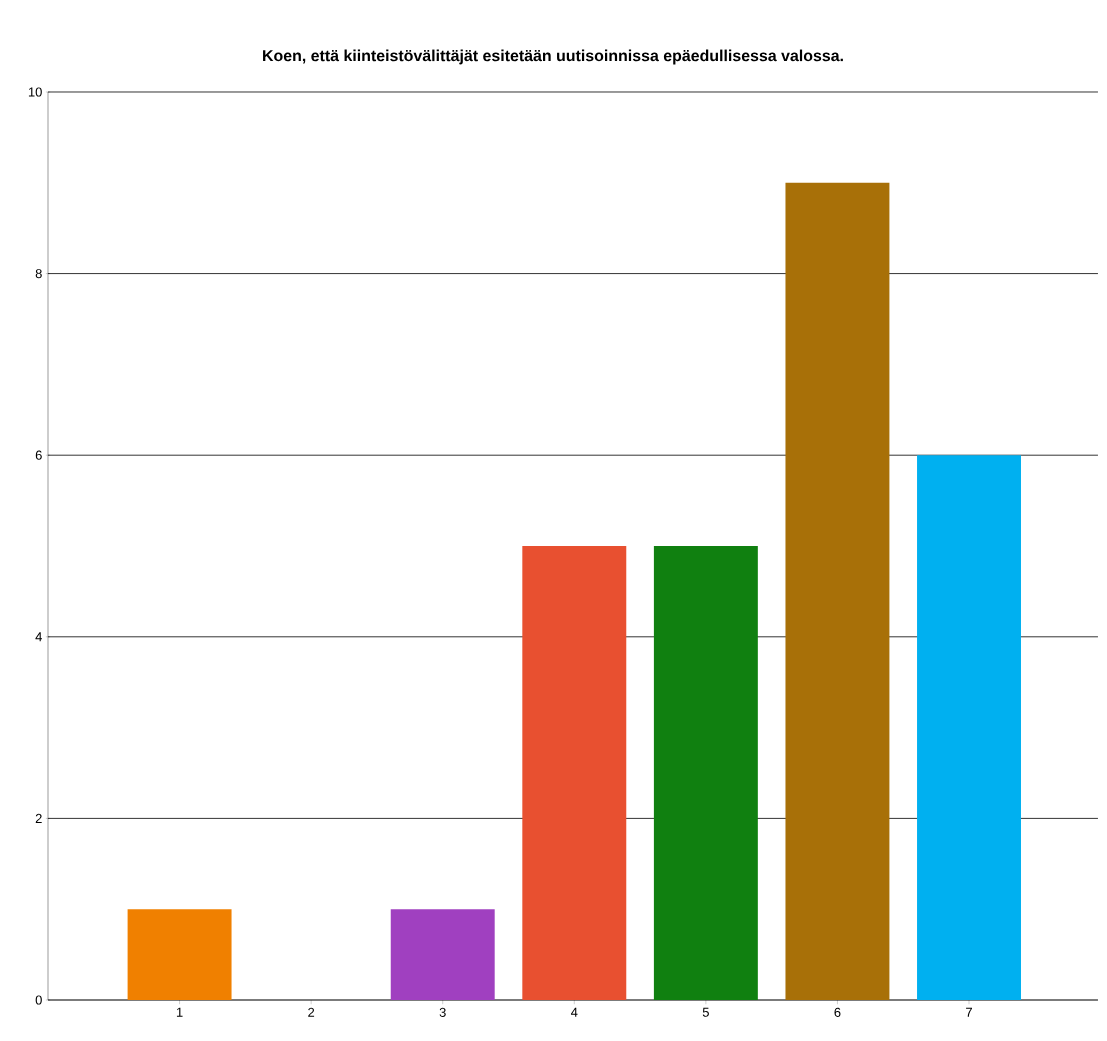 This screenshot has height=1041, width=1107. What do you see at coordinates (35, 92) in the screenshot?
I see `y-tick-label: 10` at bounding box center [35, 92].